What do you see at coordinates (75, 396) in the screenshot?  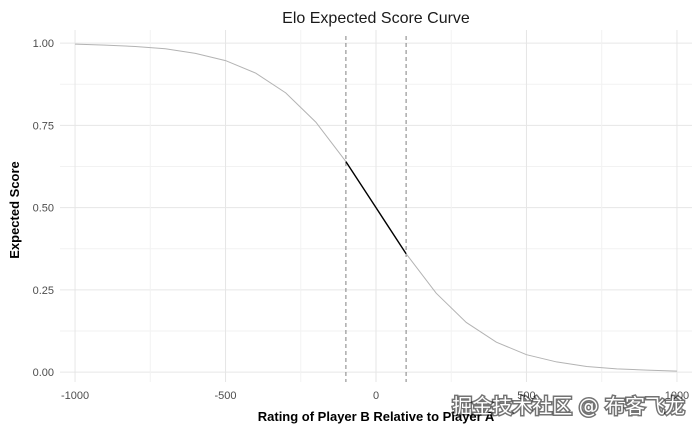 I see `x-tick-label: -1000` at bounding box center [75, 396].